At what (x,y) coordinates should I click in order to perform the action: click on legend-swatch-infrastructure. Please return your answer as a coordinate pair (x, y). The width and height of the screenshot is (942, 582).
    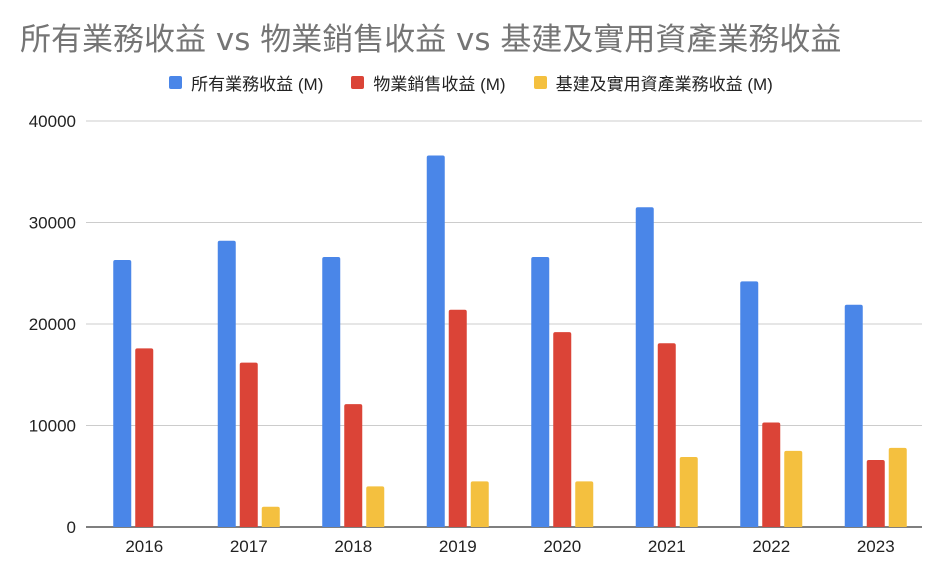
    Looking at the image, I should click on (540, 82).